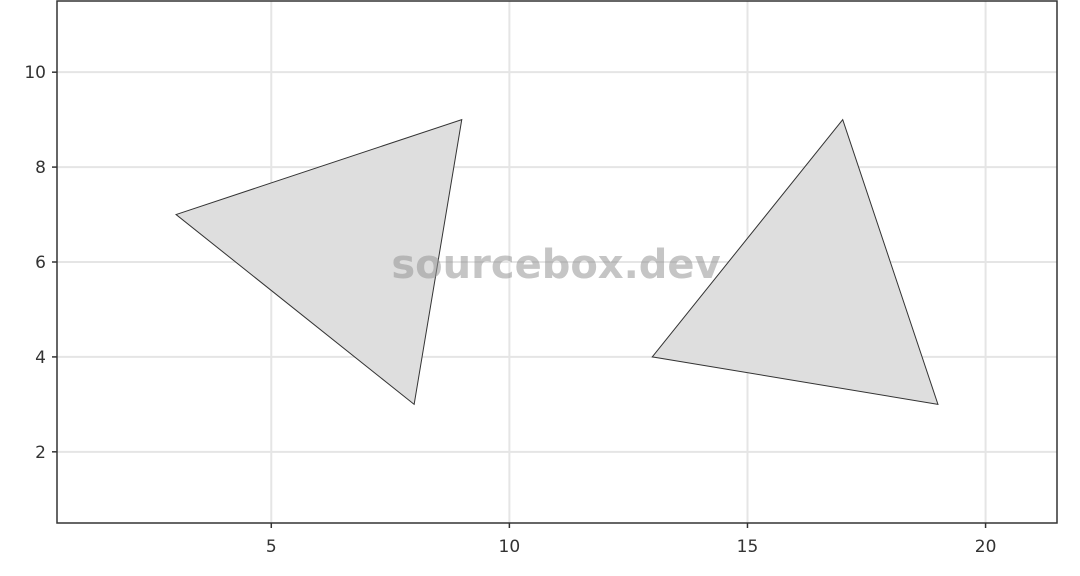 The image size is (1080, 576). I want to click on x-axis: 5 10 15 20, so click(631, 540).